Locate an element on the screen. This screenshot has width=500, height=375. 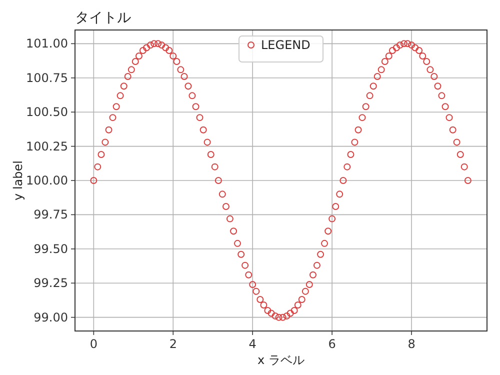
x-tick-label: 0 is located at coordinates (94, 344).